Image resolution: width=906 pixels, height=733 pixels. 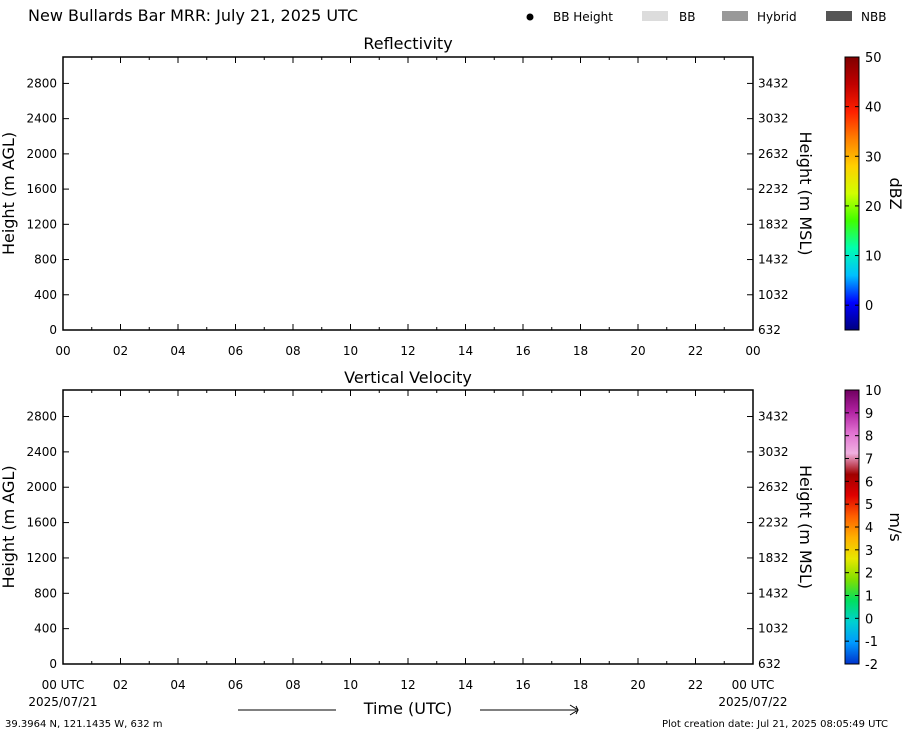 I want to click on legend-swatch-nbb, so click(x=839, y=16).